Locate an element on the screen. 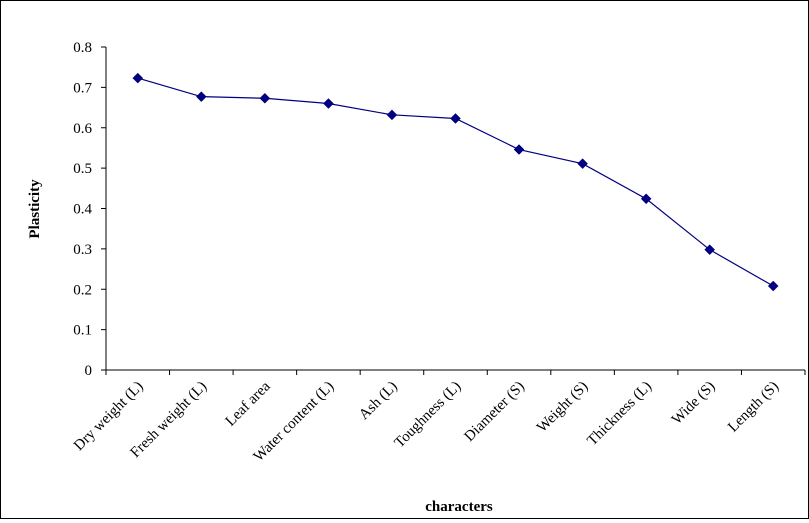 This screenshot has width=809, height=523. y-tick-label: 0.4 is located at coordinates (82, 210).